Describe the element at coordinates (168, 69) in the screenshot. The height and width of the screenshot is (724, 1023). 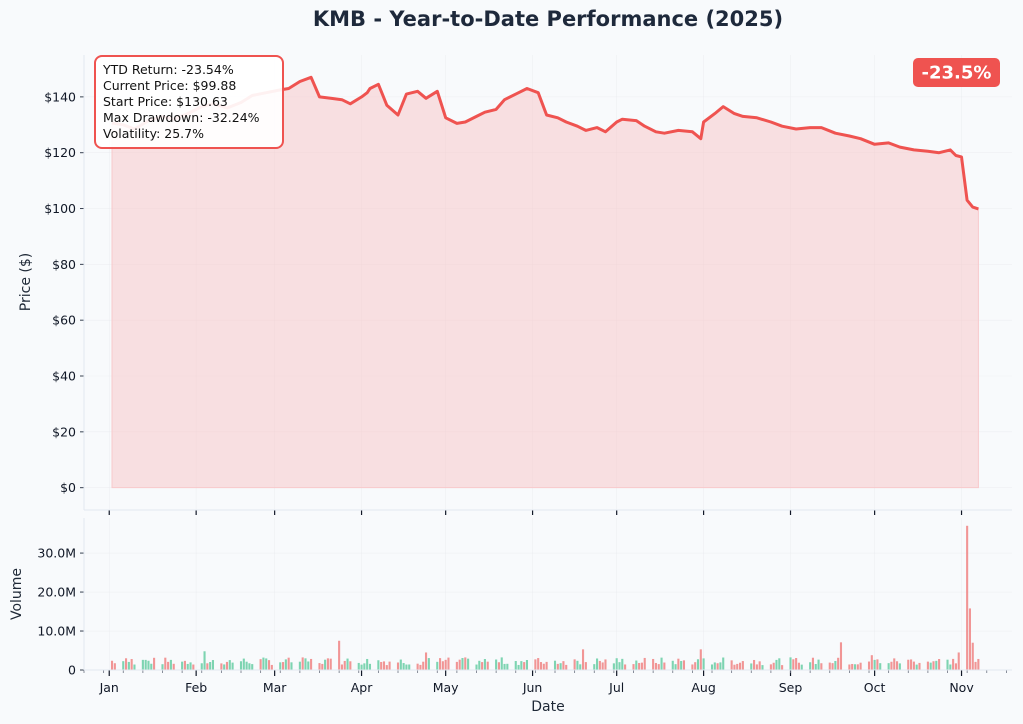
I see `stat-ytd-return: YTD Return: -23.54%` at that location.